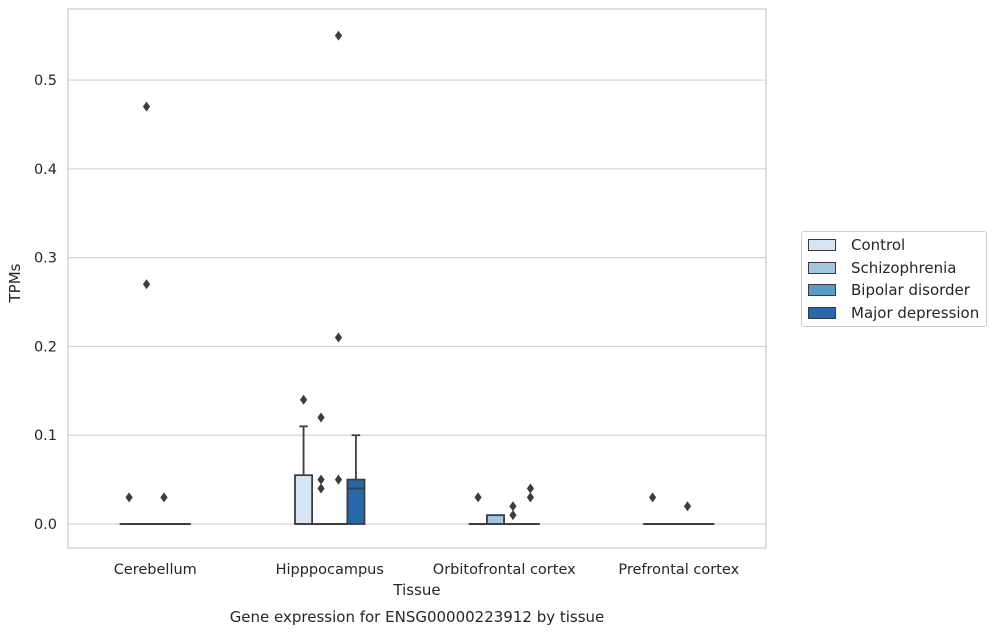  I want to click on y-tick-labels: 0.0 0.1 0.2 0.3 0.4 0.5, so click(45, 303).